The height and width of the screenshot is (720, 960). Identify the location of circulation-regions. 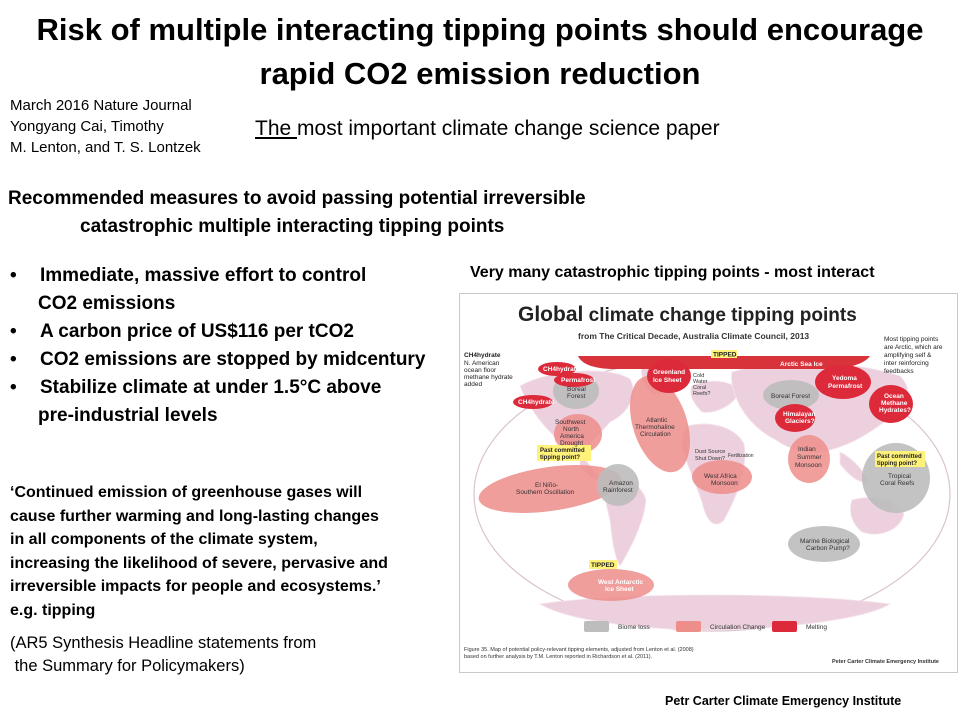
(654, 488).